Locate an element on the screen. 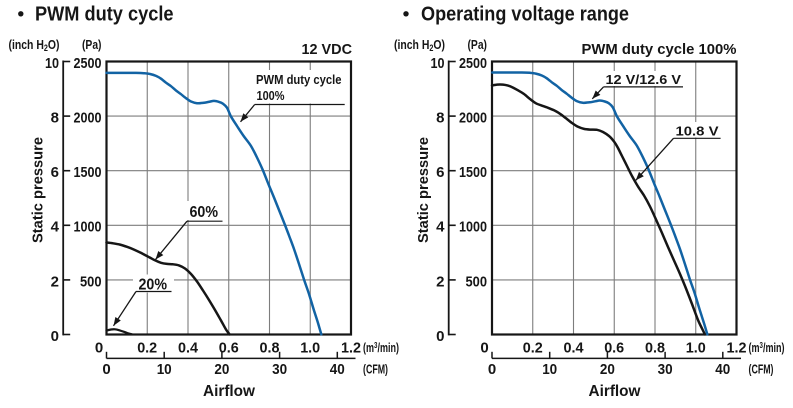 The width and height of the screenshot is (793, 408). svg-text: 60% is located at coordinates (204, 212).